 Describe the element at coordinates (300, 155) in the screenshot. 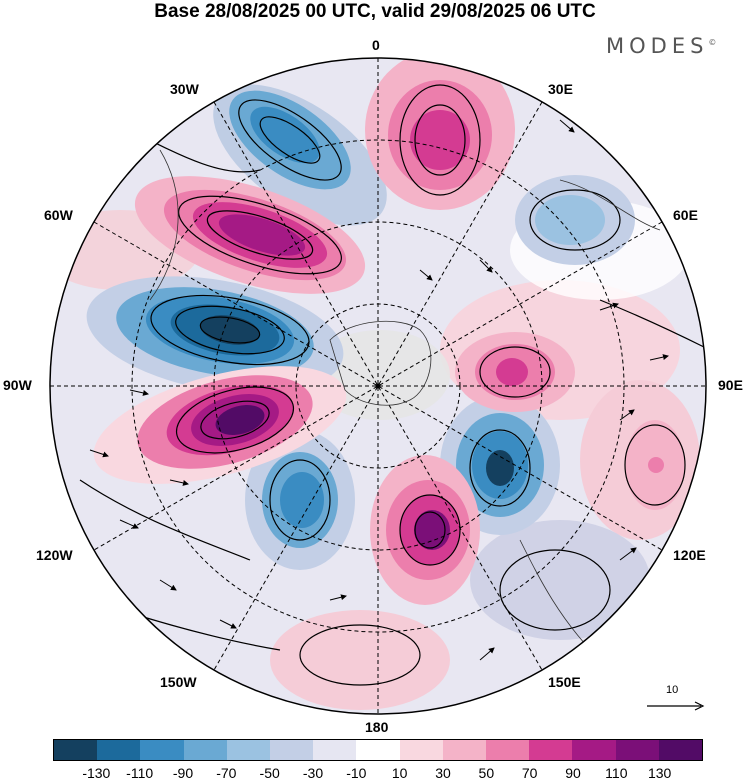

I see `negative-anomaly-nw` at that location.